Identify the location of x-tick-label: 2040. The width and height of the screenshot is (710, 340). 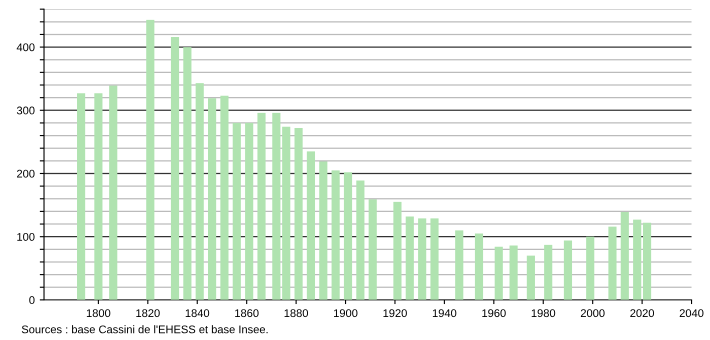
(692, 313).